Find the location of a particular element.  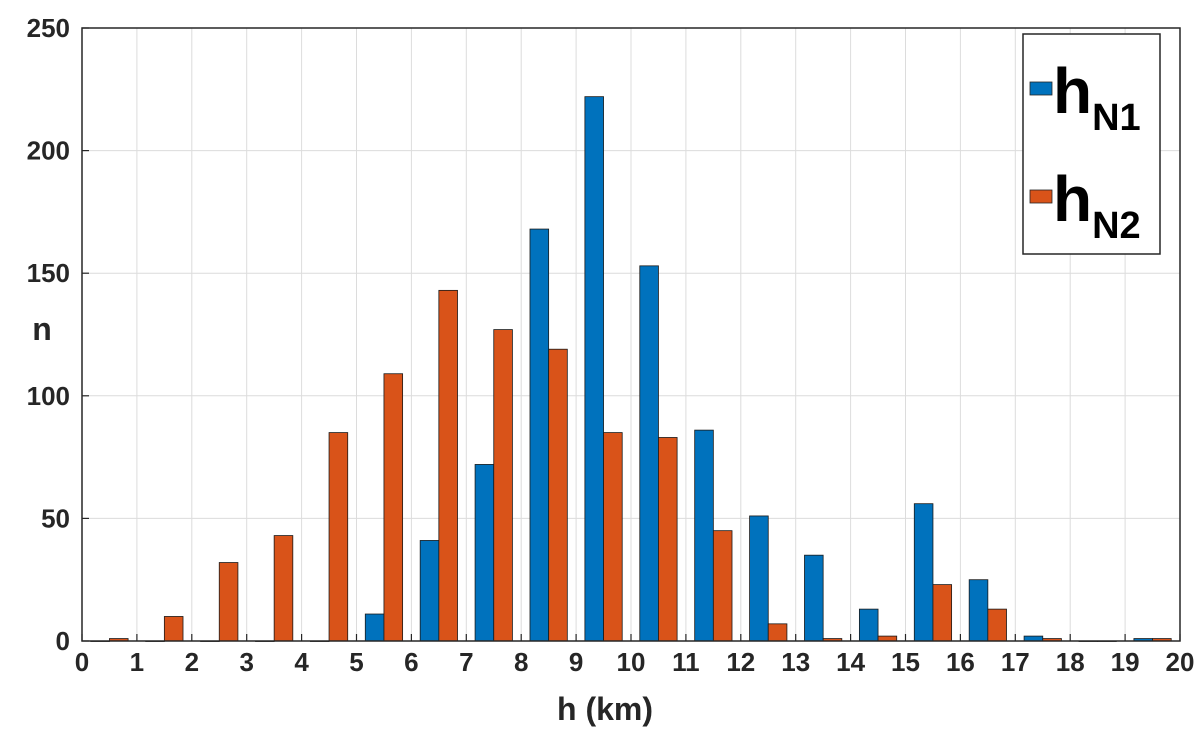

y-tick-label: 150 is located at coordinates (48, 273).